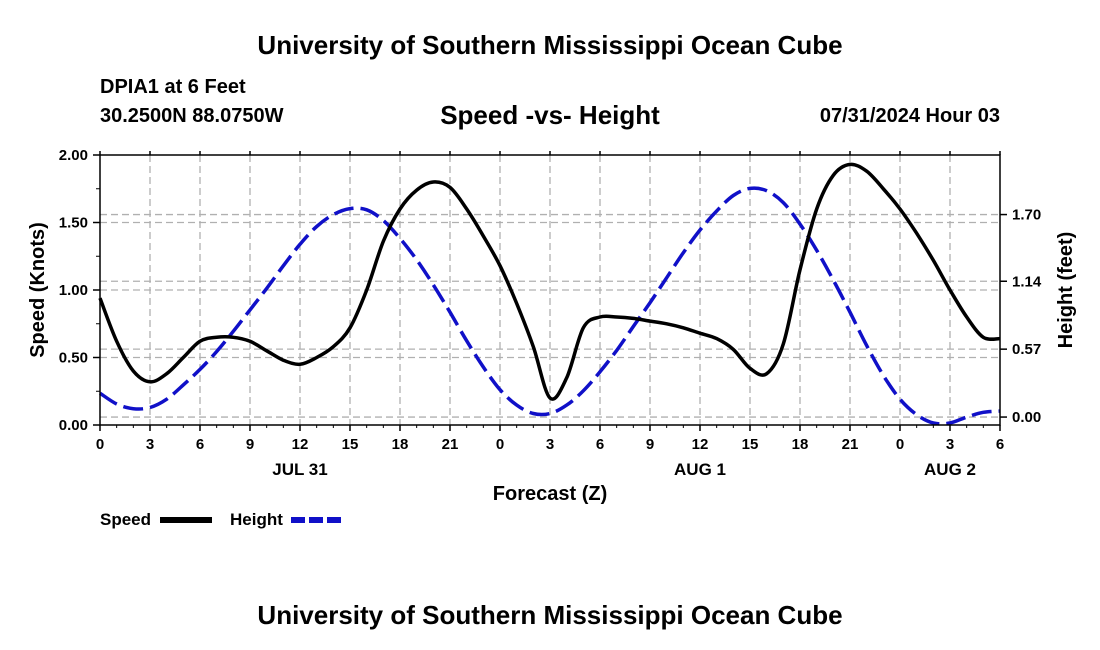 The width and height of the screenshot is (1100, 650). I want to click on chart-title: Speed -vs- Height, so click(550, 115).